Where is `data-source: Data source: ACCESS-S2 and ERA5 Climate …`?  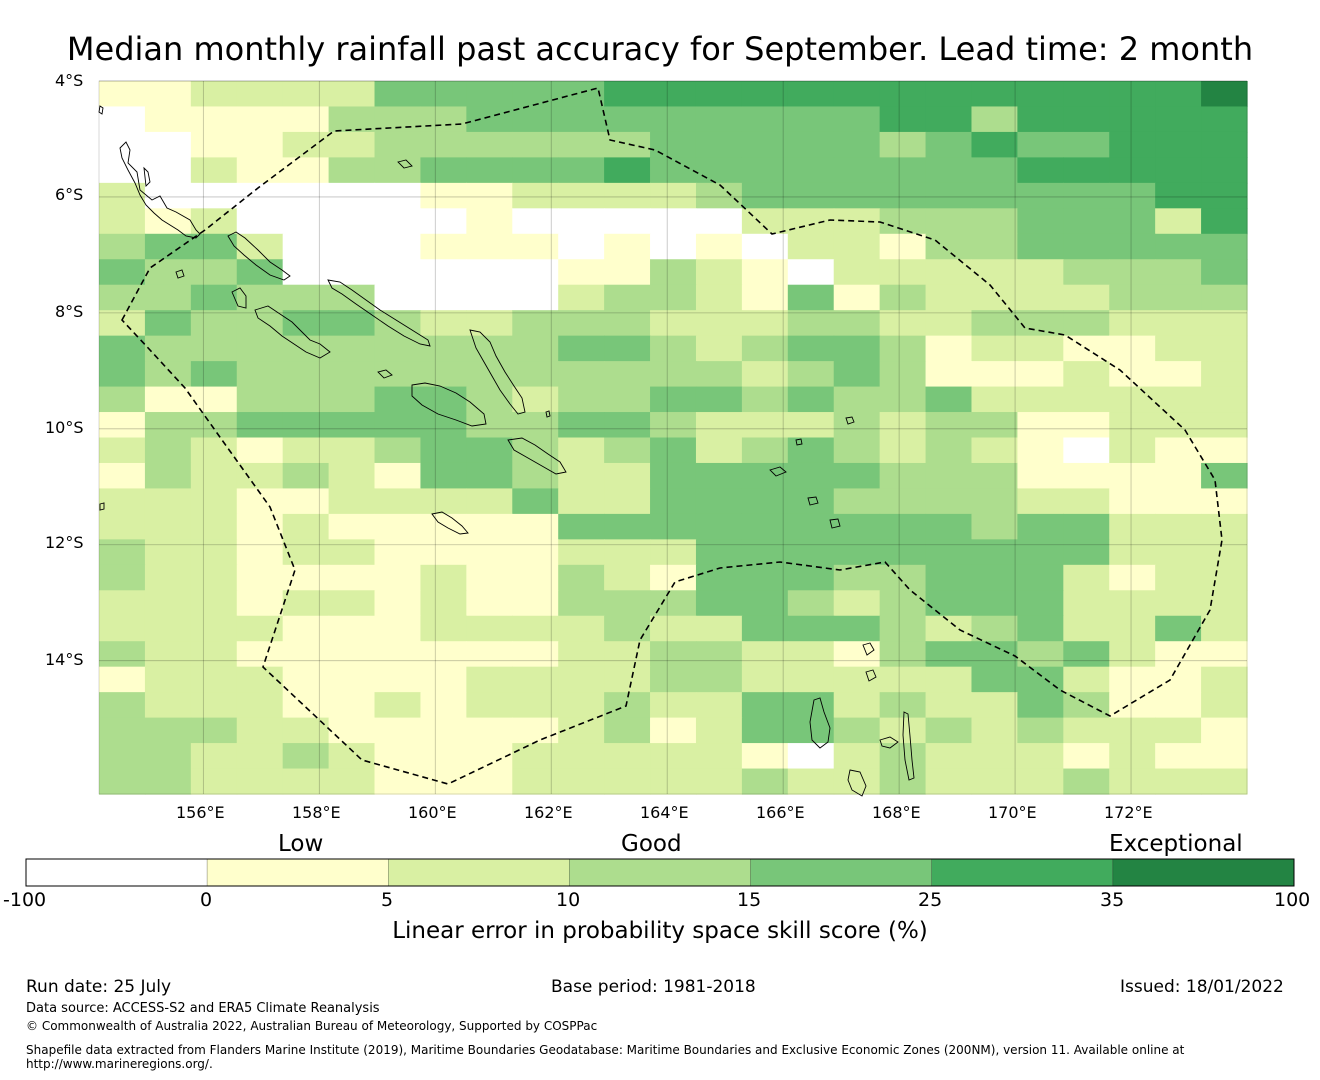
data-source: Data source: ACCESS-S2 and ERA5 Climate … is located at coordinates (203, 1008).